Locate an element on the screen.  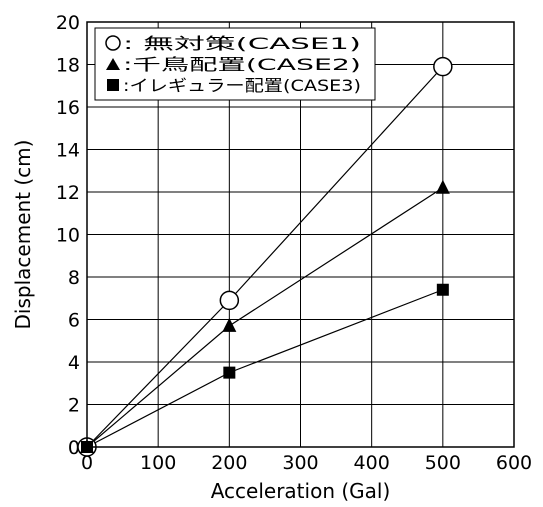
y-axis-label: Displacement (cm) is located at coordinates (23, 235).